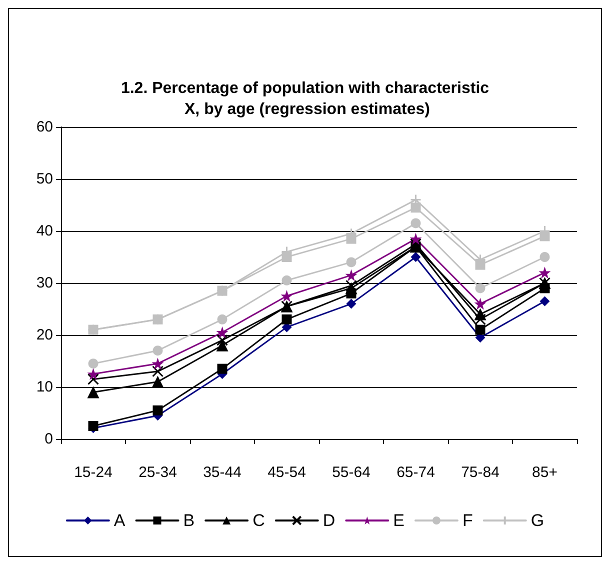  What do you see at coordinates (467, 520) in the screenshot?
I see `legend-label: F` at bounding box center [467, 520].